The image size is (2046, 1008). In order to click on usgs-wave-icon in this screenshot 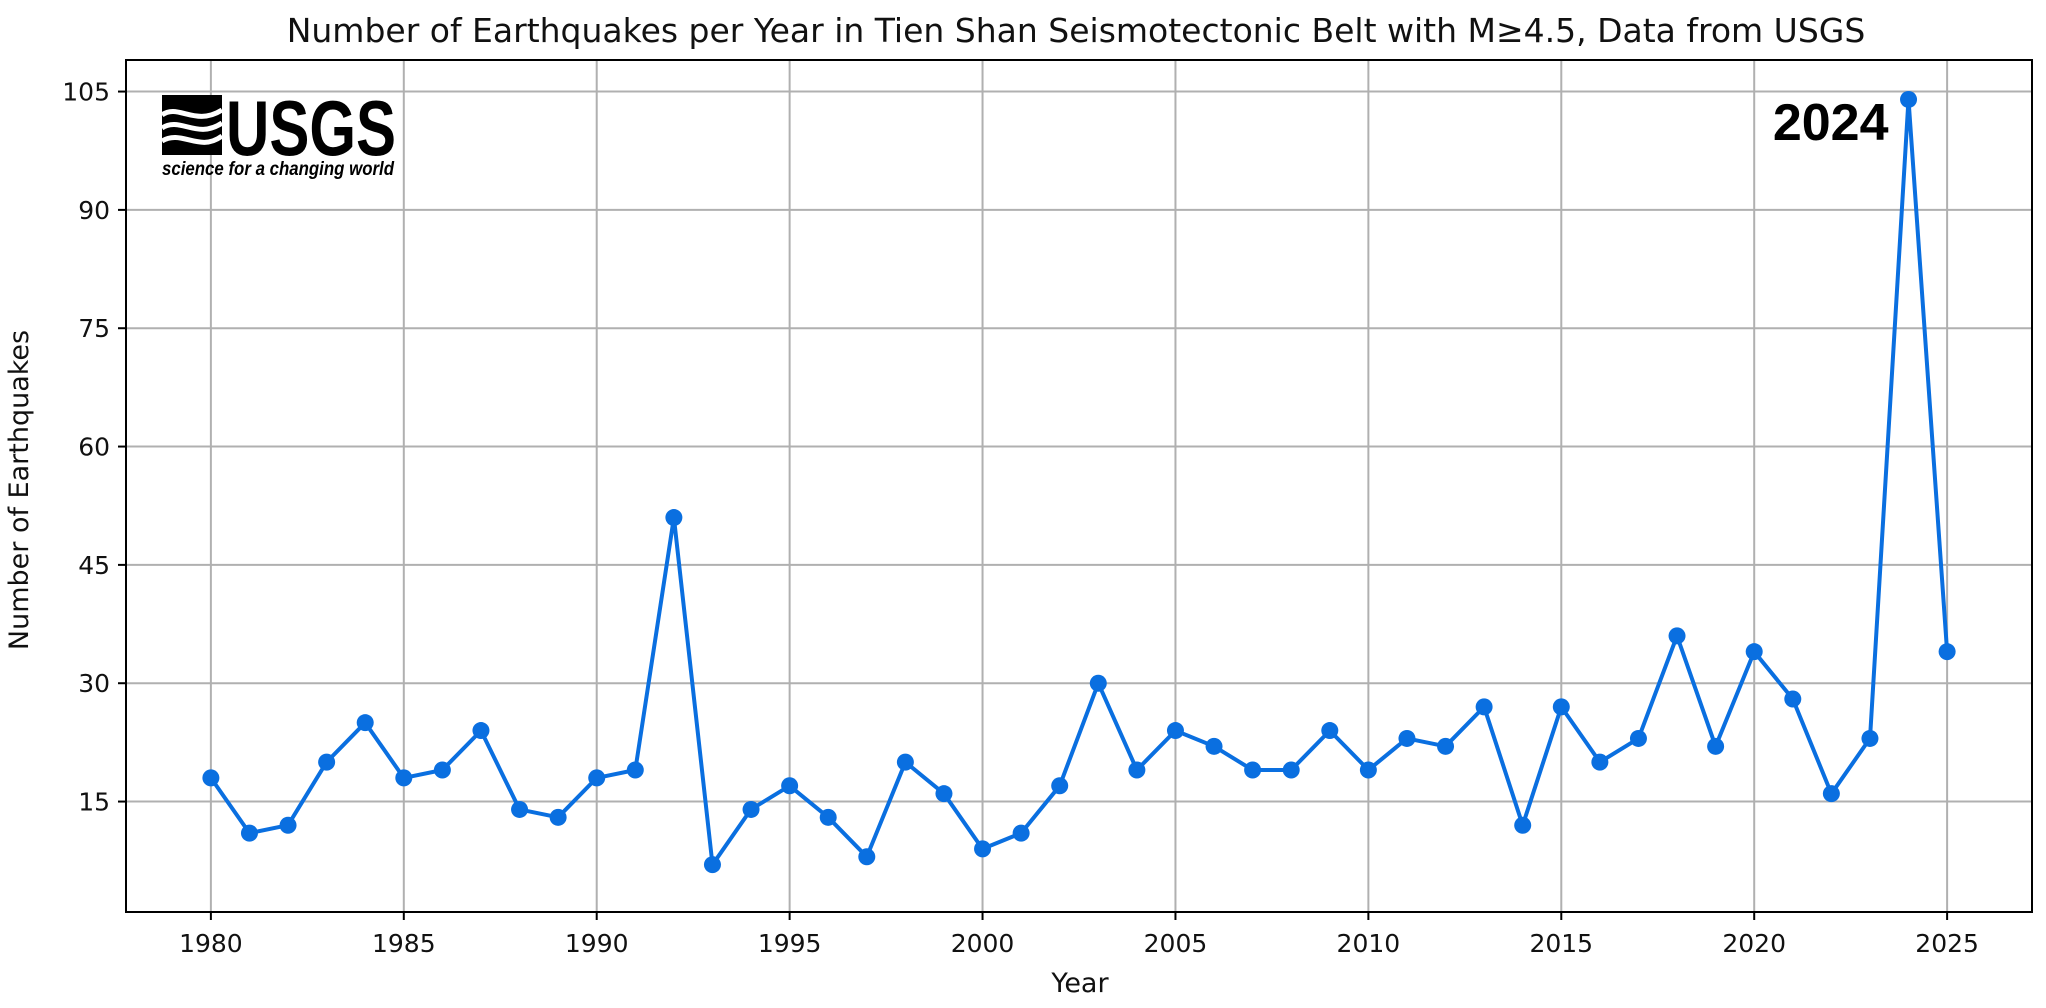, I will do `click(192, 125)`.